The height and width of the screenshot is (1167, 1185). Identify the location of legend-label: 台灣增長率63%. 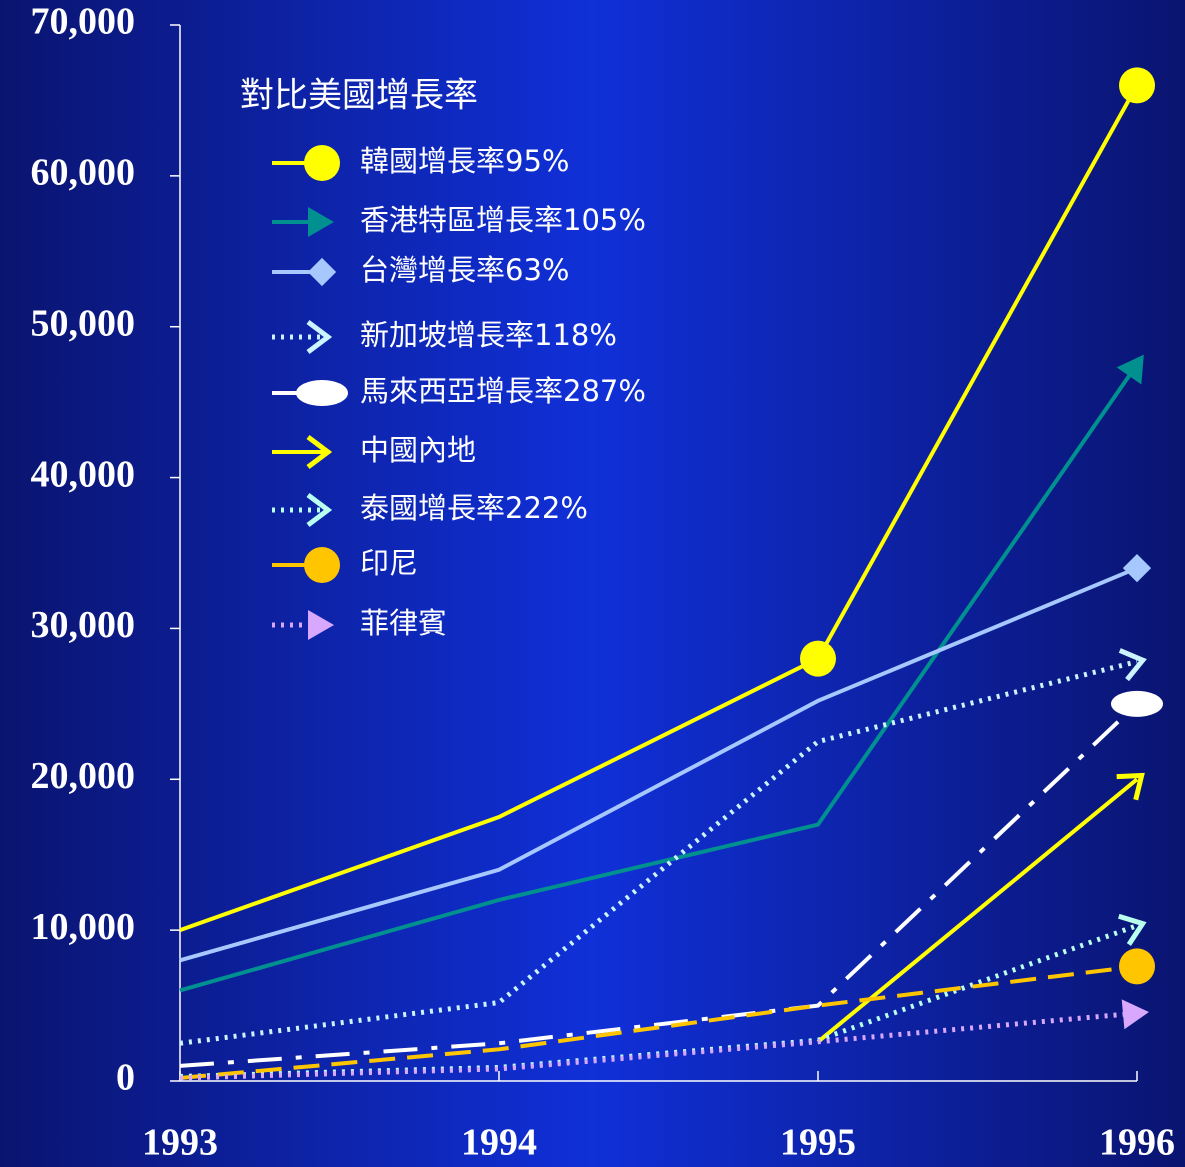
(464, 270).